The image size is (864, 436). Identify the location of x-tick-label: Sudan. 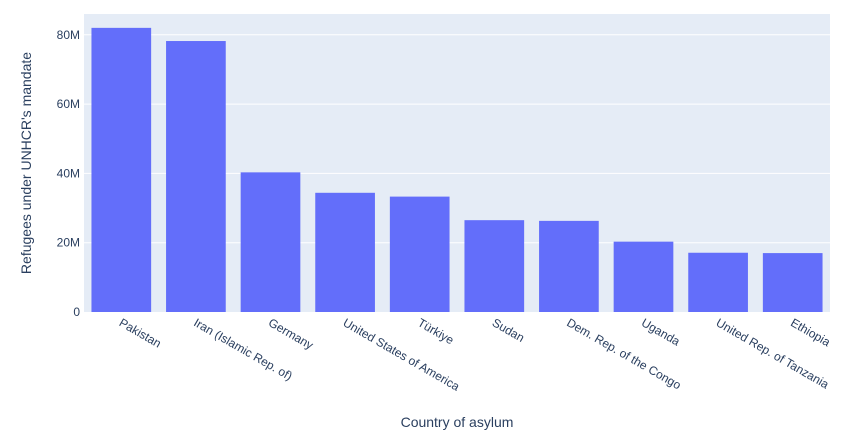
(508, 329).